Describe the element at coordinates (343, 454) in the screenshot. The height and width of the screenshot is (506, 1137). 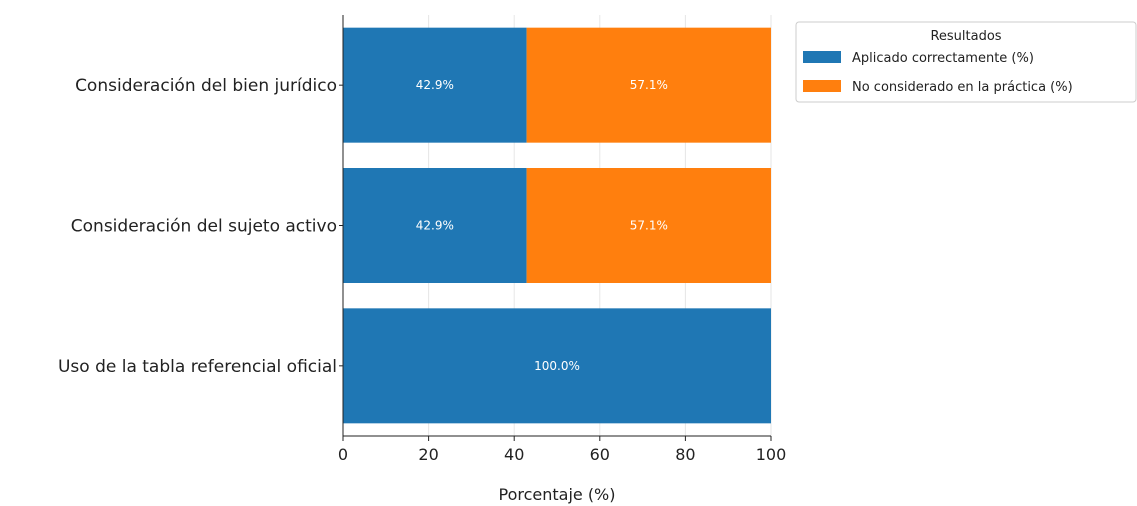
I see `x-tick-label: 0` at that location.